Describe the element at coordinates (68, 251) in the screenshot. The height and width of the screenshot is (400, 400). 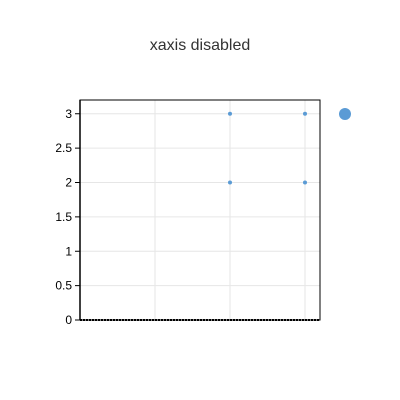
I see `y-tick-label: 1` at that location.